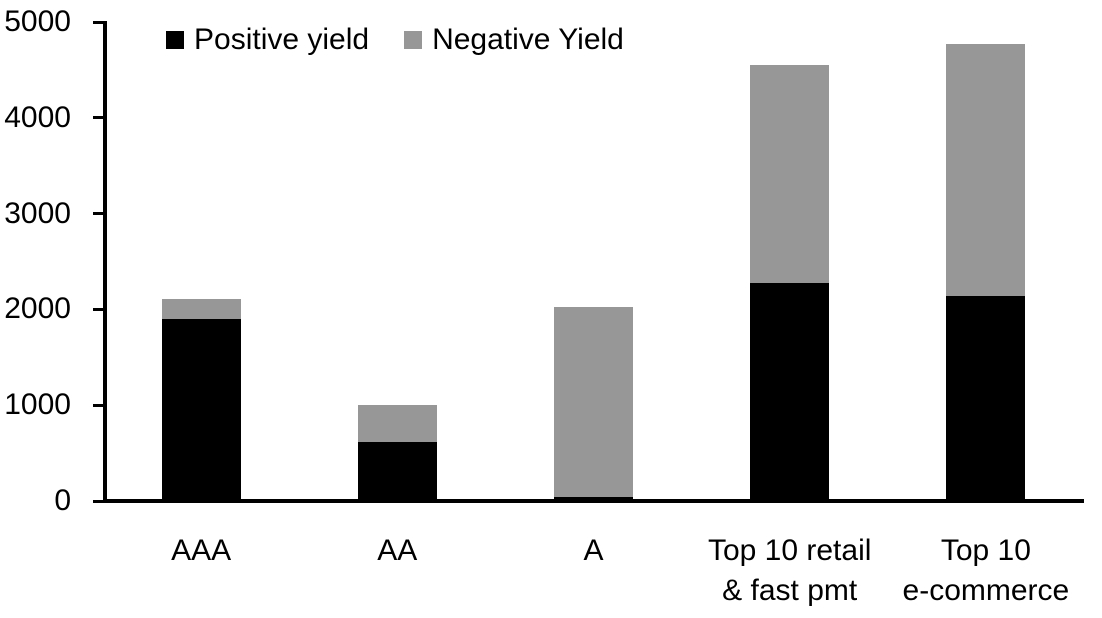 The width and height of the screenshot is (1102, 618). I want to click on bar-negative-aa, so click(397, 423).